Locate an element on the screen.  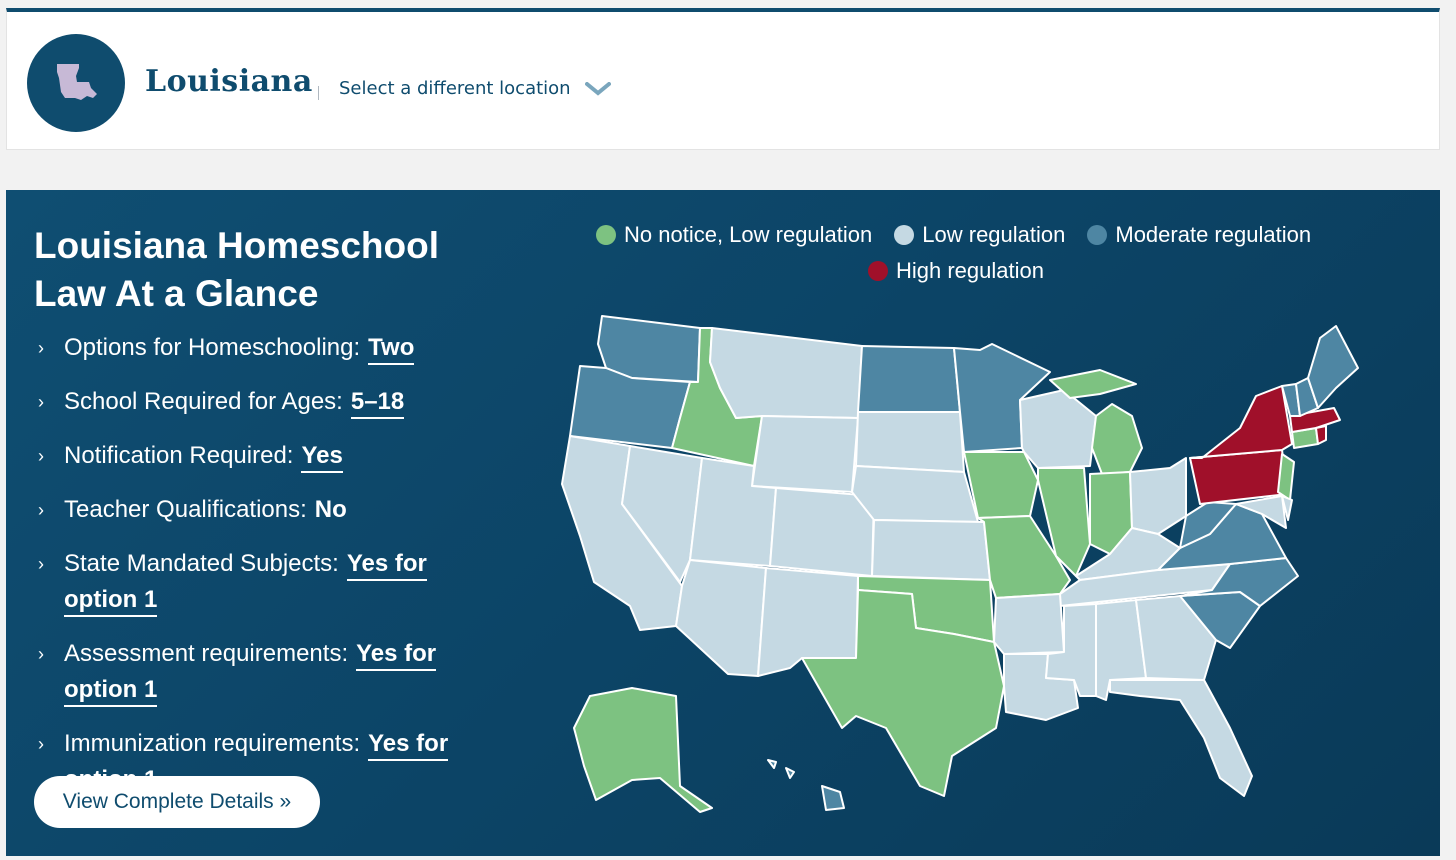
fact-label: Teacher Qualifications: is located at coordinates (185, 509).